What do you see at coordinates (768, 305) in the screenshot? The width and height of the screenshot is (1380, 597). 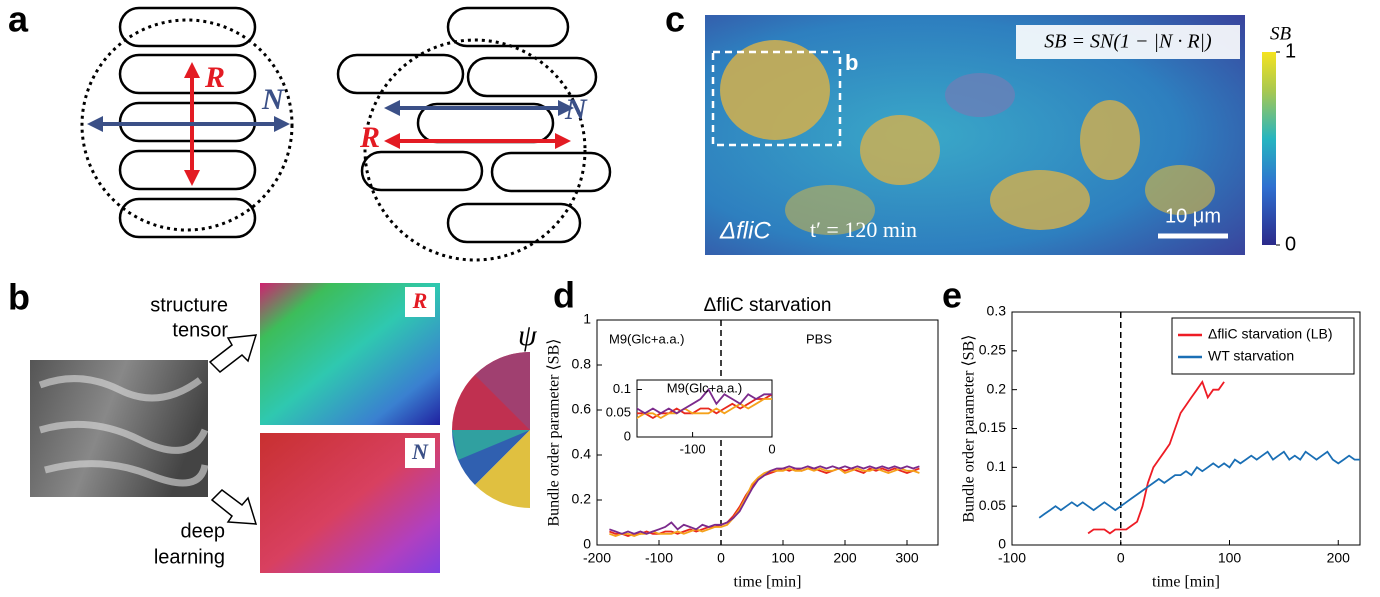 I see `chart-title: ΔfliC starvation` at bounding box center [768, 305].